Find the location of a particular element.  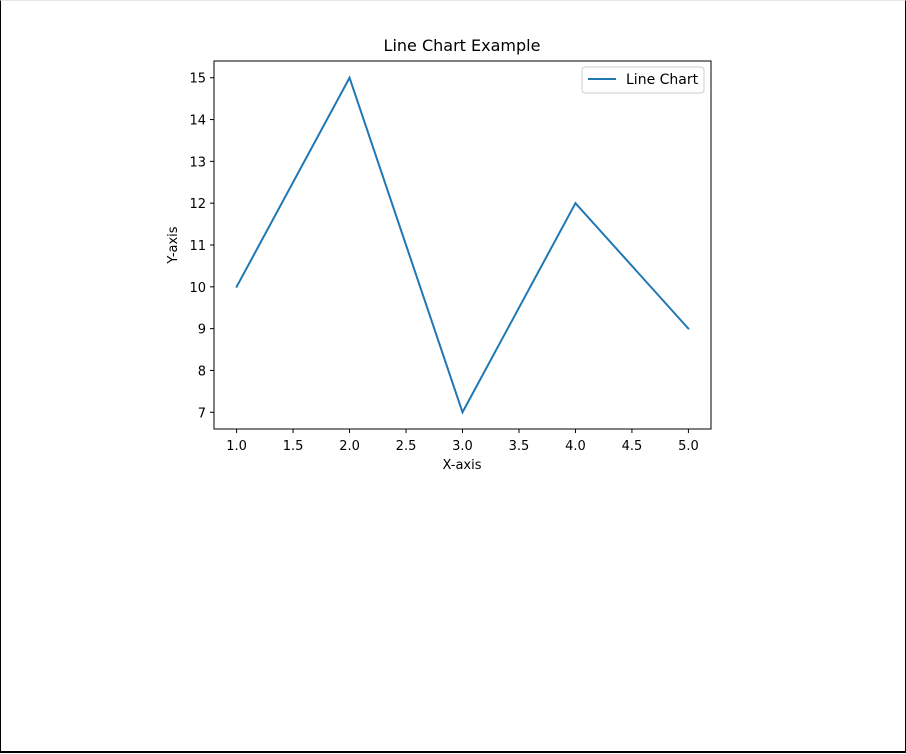

y-axis-label: Y-axis is located at coordinates (173, 245).